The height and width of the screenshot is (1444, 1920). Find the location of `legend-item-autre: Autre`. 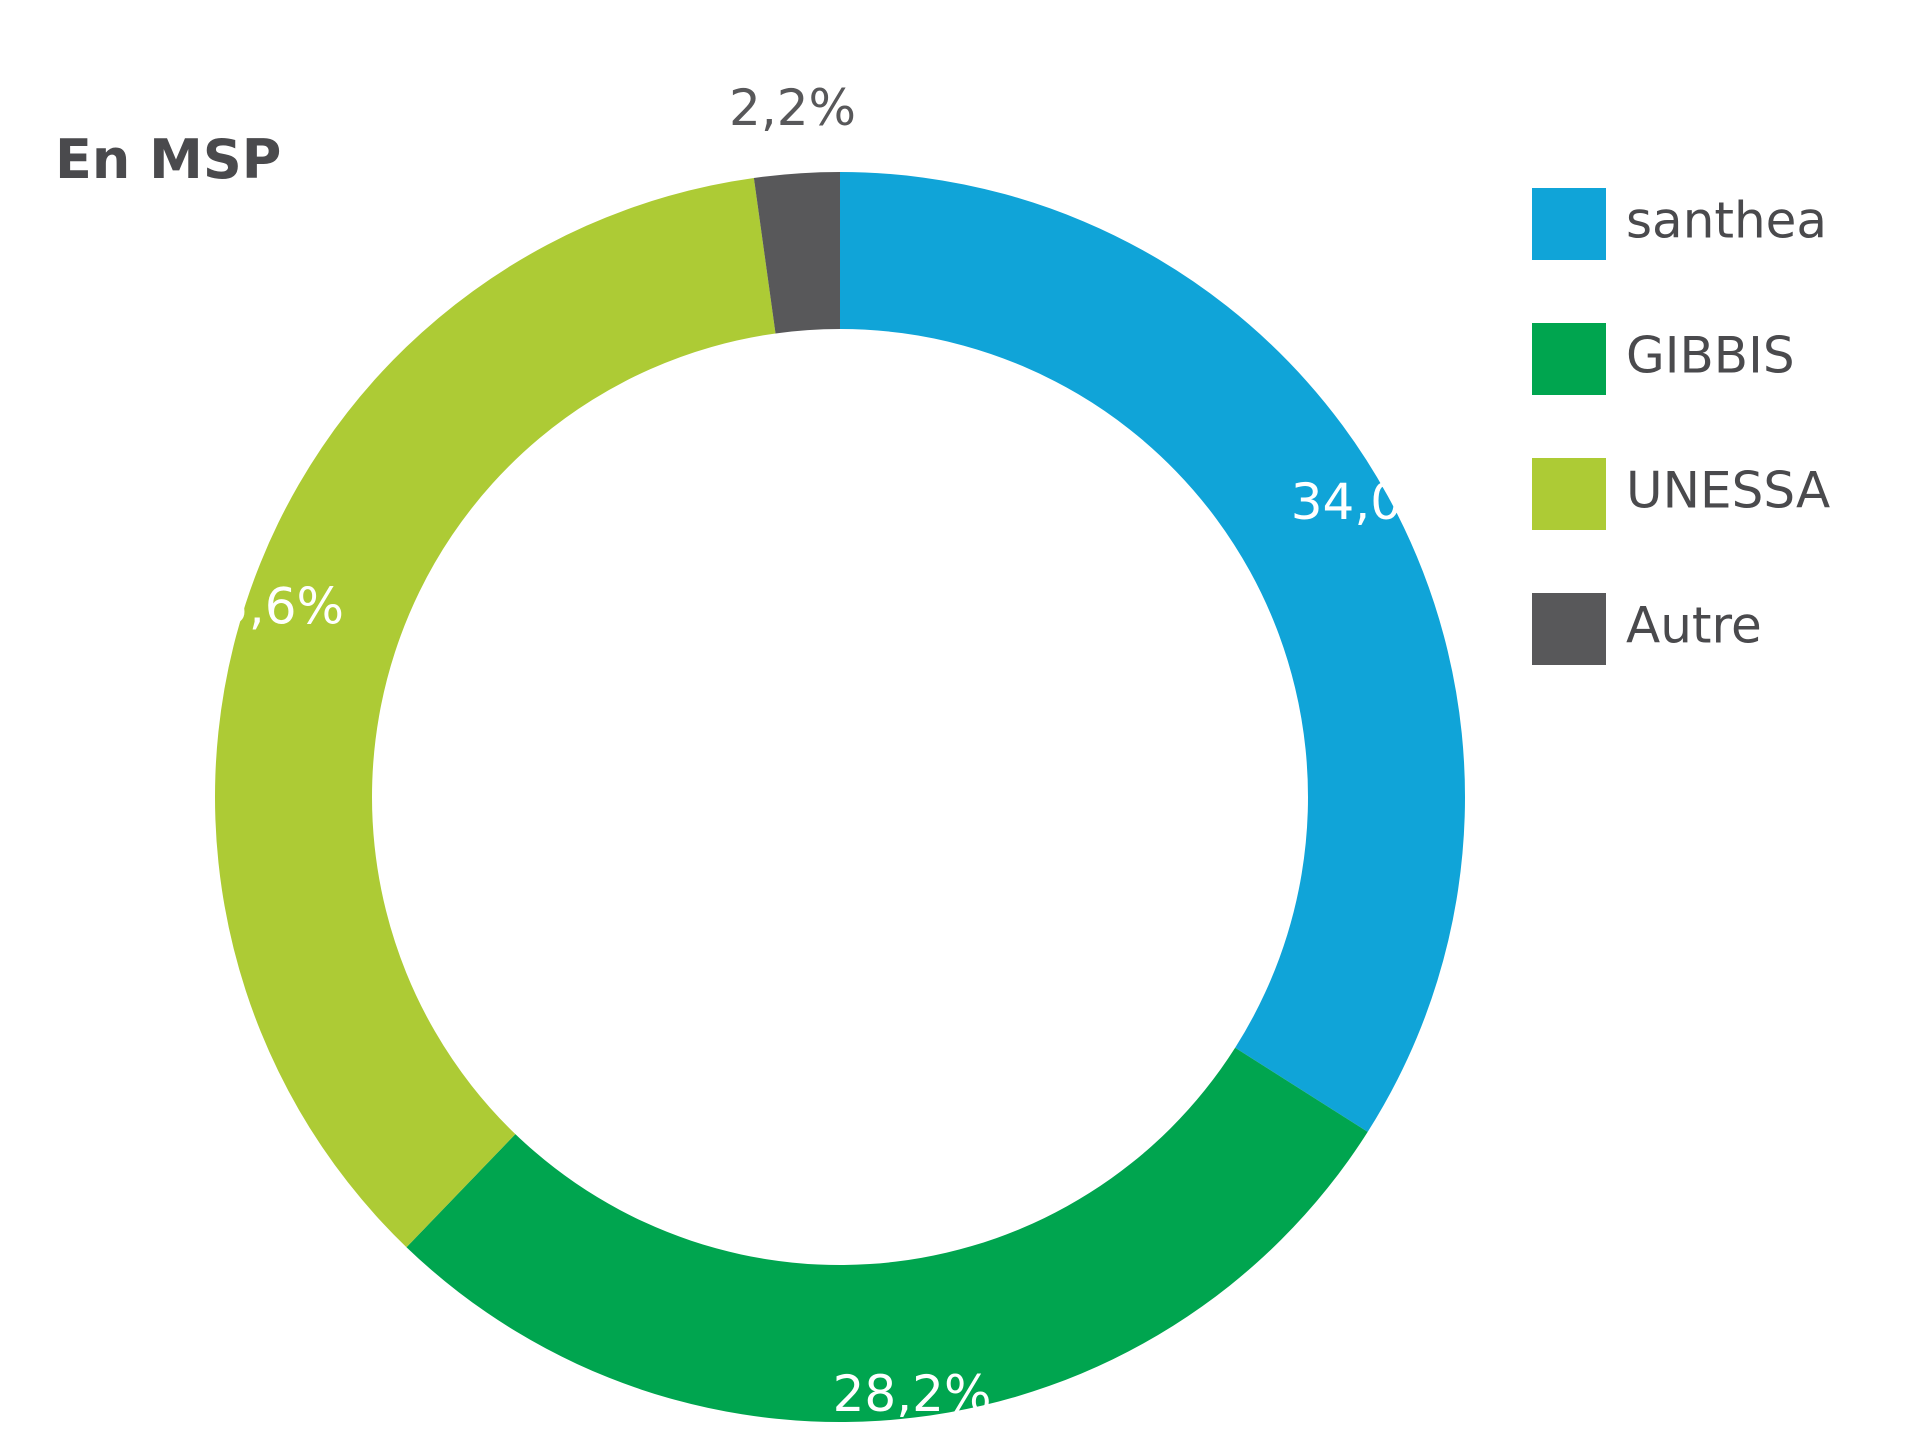

legend-item-autre: Autre is located at coordinates (1647, 629).